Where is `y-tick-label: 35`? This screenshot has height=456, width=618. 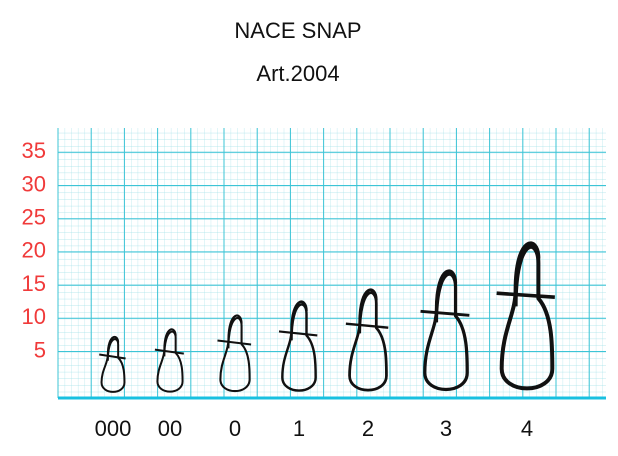
y-tick-label: 35 is located at coordinates (34, 150).